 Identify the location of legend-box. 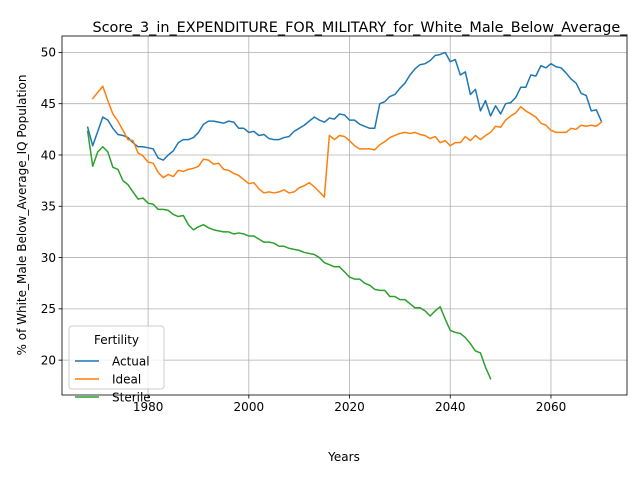
(116, 357).